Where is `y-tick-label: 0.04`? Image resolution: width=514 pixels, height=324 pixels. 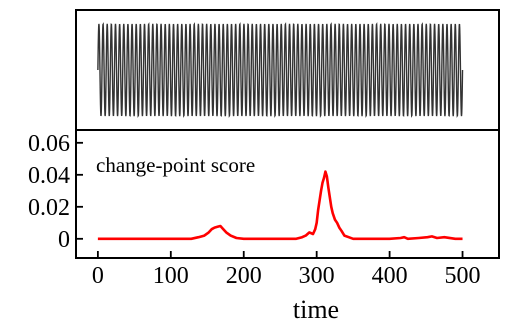
y-tick-label: 0.04 is located at coordinates (49, 176).